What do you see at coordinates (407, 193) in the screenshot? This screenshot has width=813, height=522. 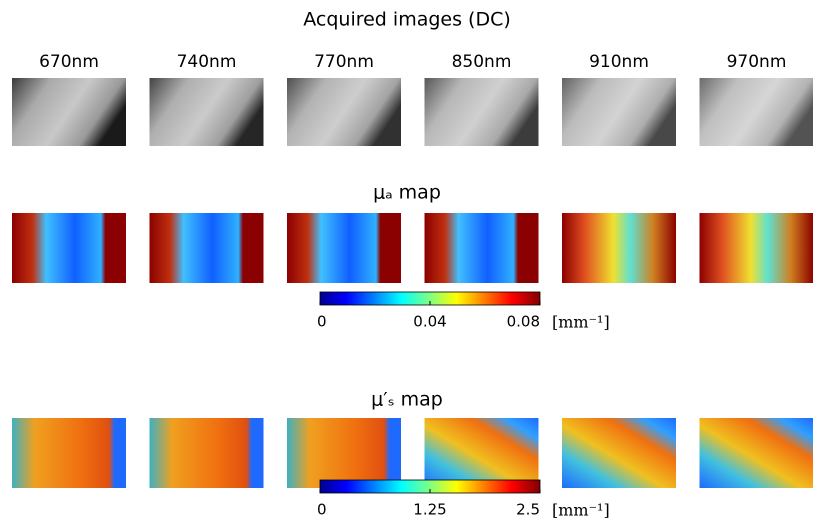 I see `map-title: μₐ map` at bounding box center [407, 193].